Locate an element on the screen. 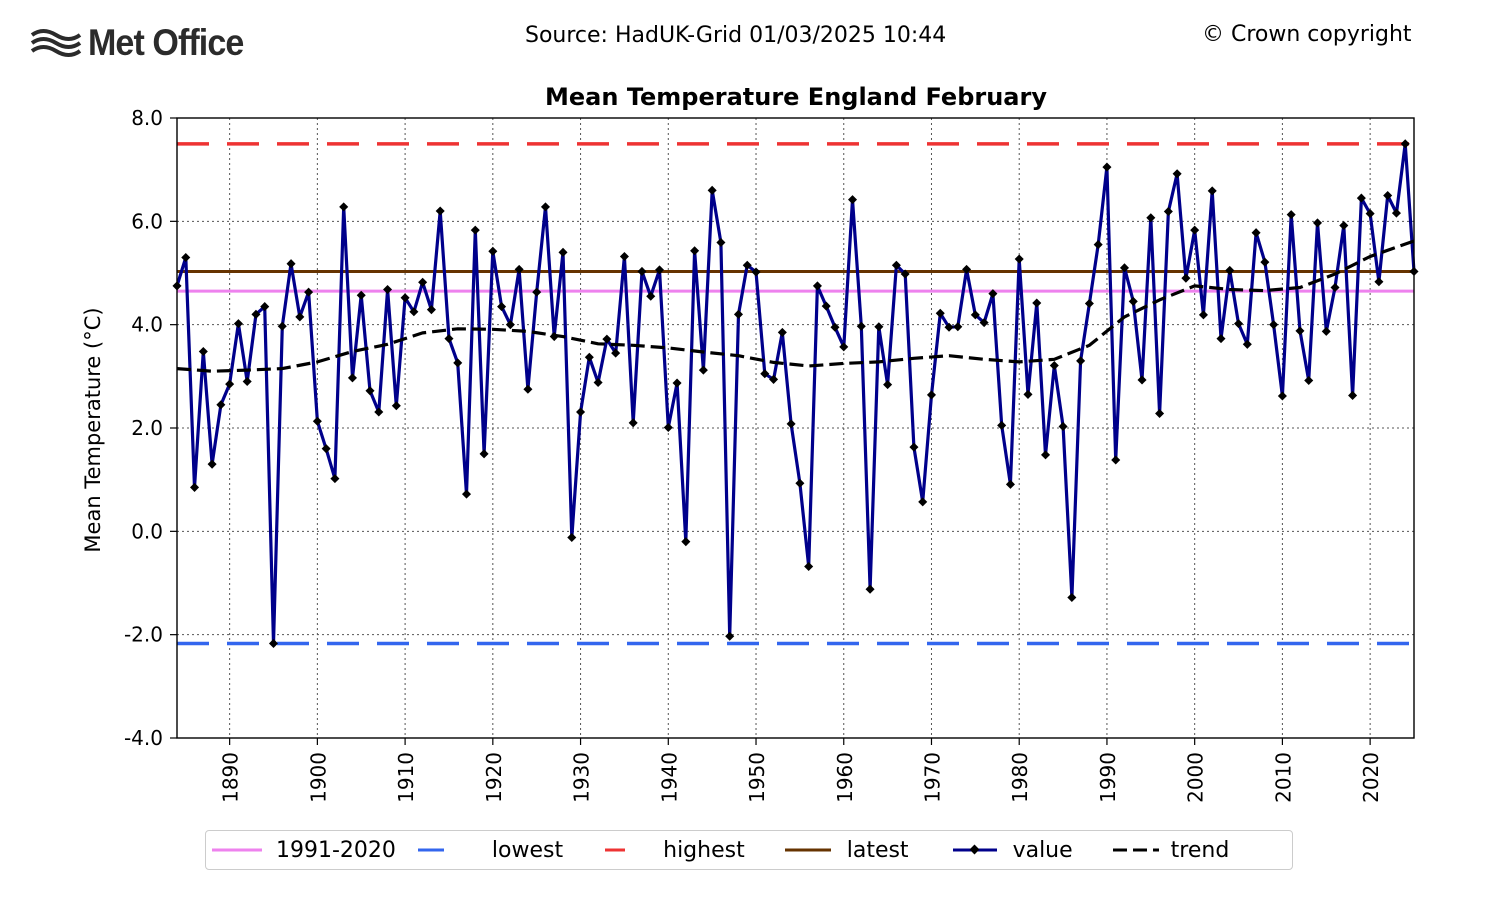  legend-item-trend: trend is located at coordinates (1171, 850).